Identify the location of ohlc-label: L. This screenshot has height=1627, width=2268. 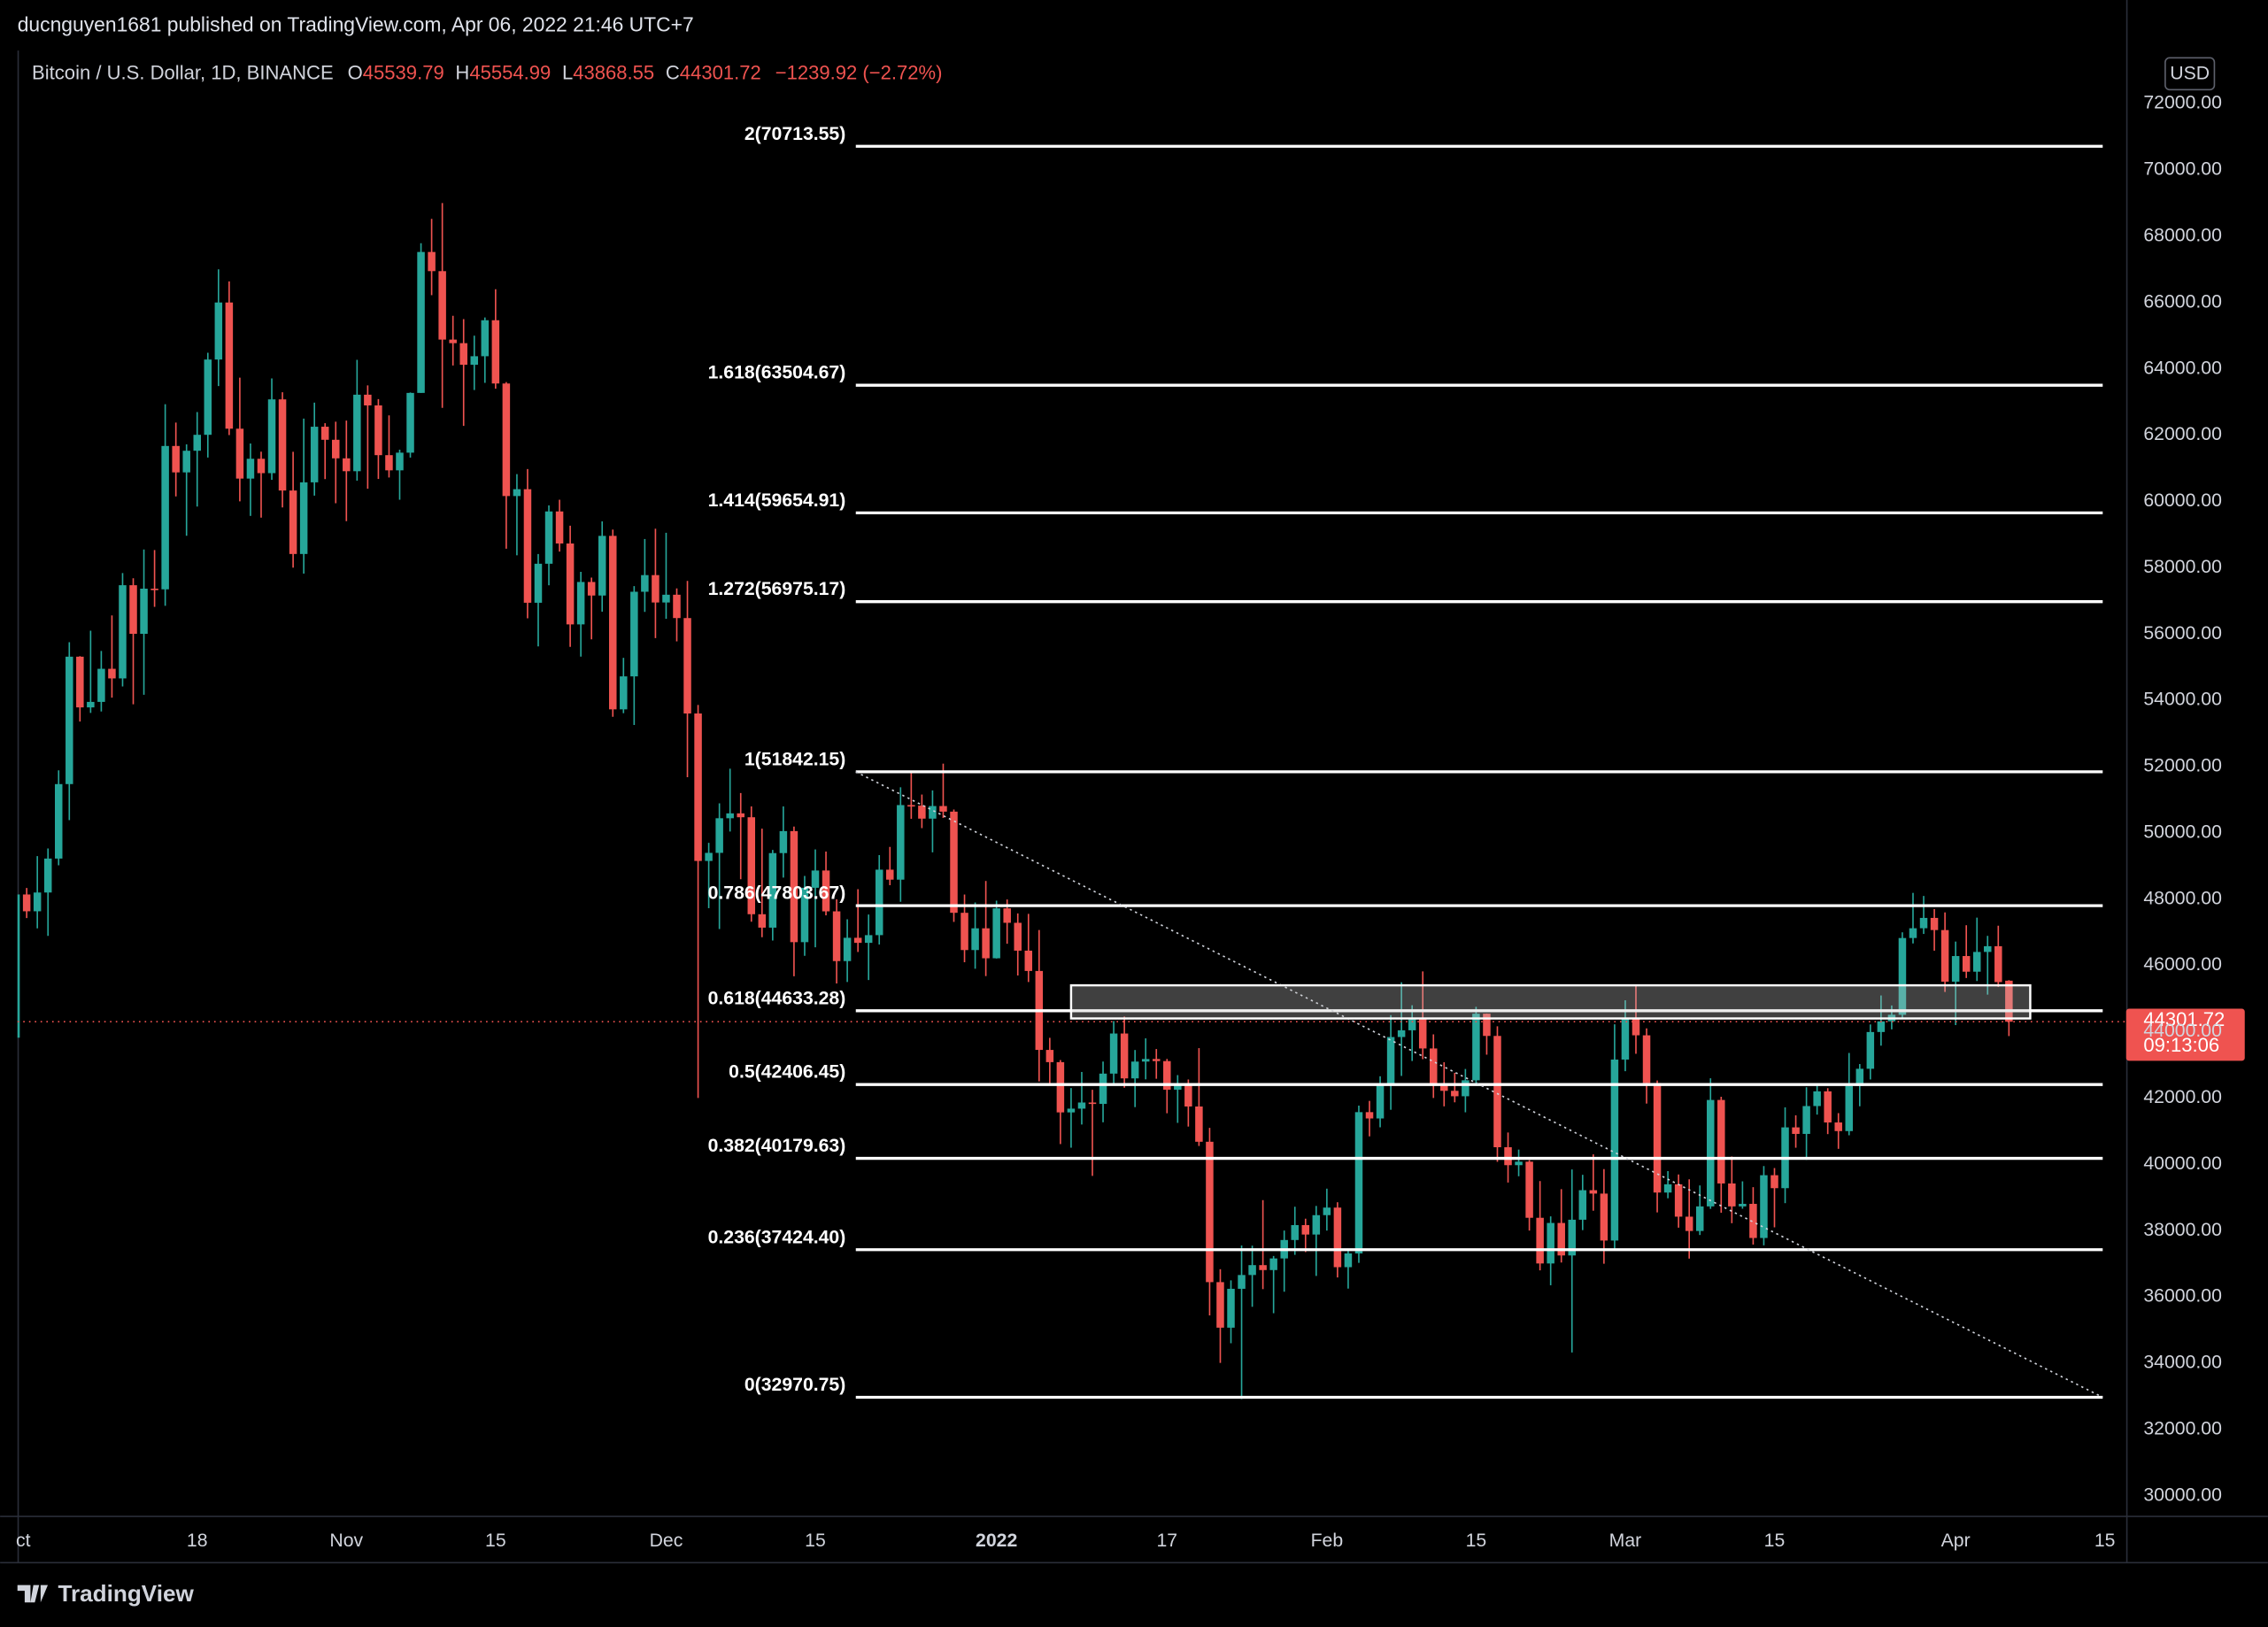
(567, 72).